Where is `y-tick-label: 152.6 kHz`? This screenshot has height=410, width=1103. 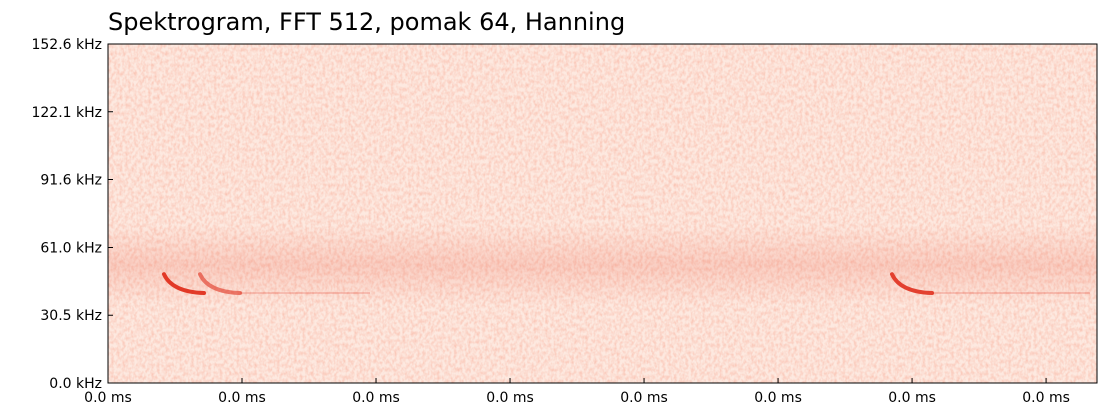 y-tick-label: 152.6 kHz is located at coordinates (66, 45).